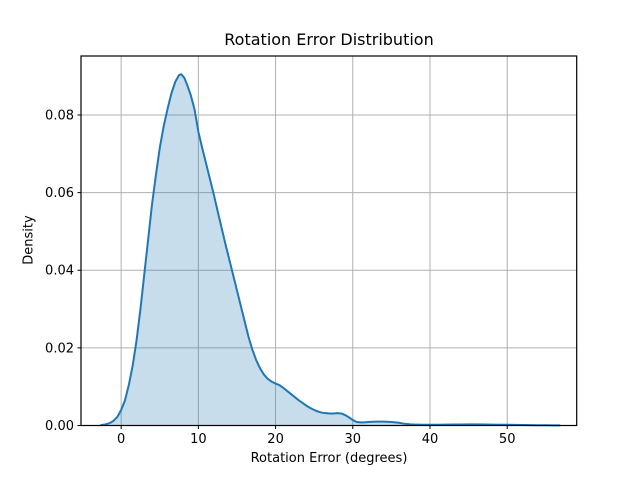 This screenshot has width=640, height=480. I want to click on x-tick-label: 20, so click(275, 439).